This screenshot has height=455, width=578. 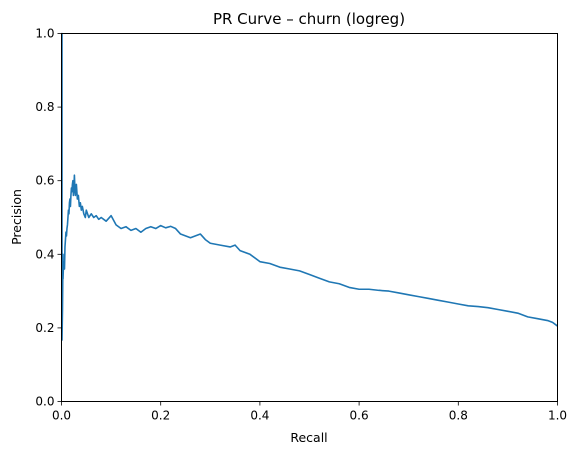 I want to click on y-tick-label: 0.2, so click(x=44, y=328).